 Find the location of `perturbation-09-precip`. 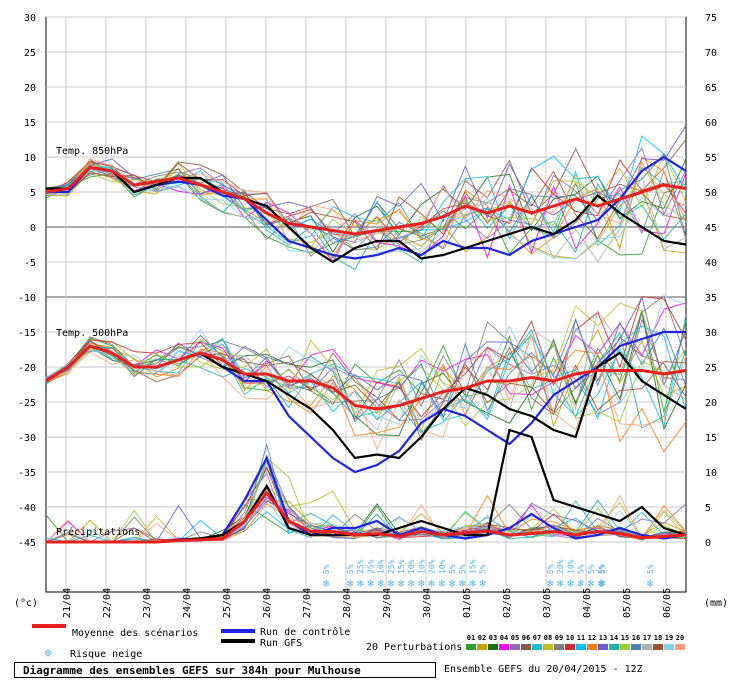

perturbation-09-precip is located at coordinates (366, 498).